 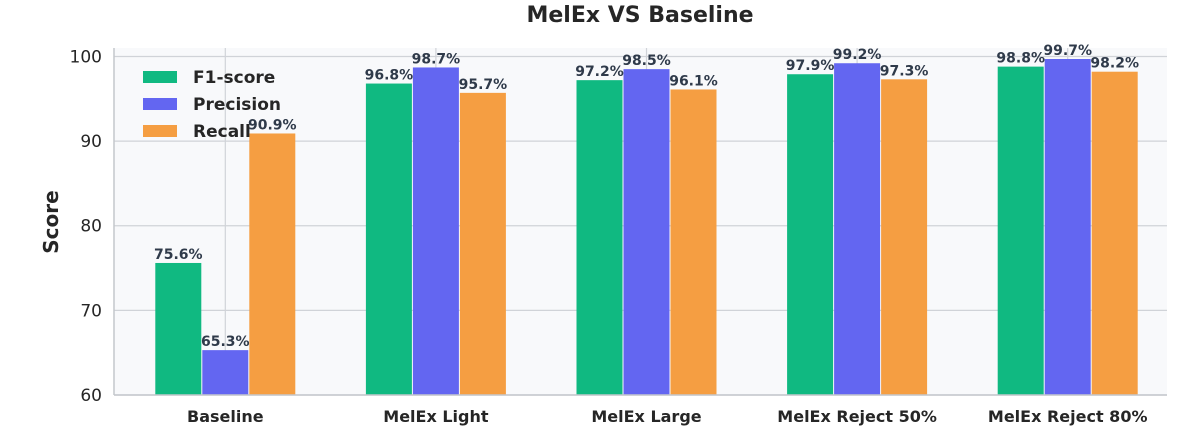 I want to click on data-label: 97.3%, so click(x=904, y=71).